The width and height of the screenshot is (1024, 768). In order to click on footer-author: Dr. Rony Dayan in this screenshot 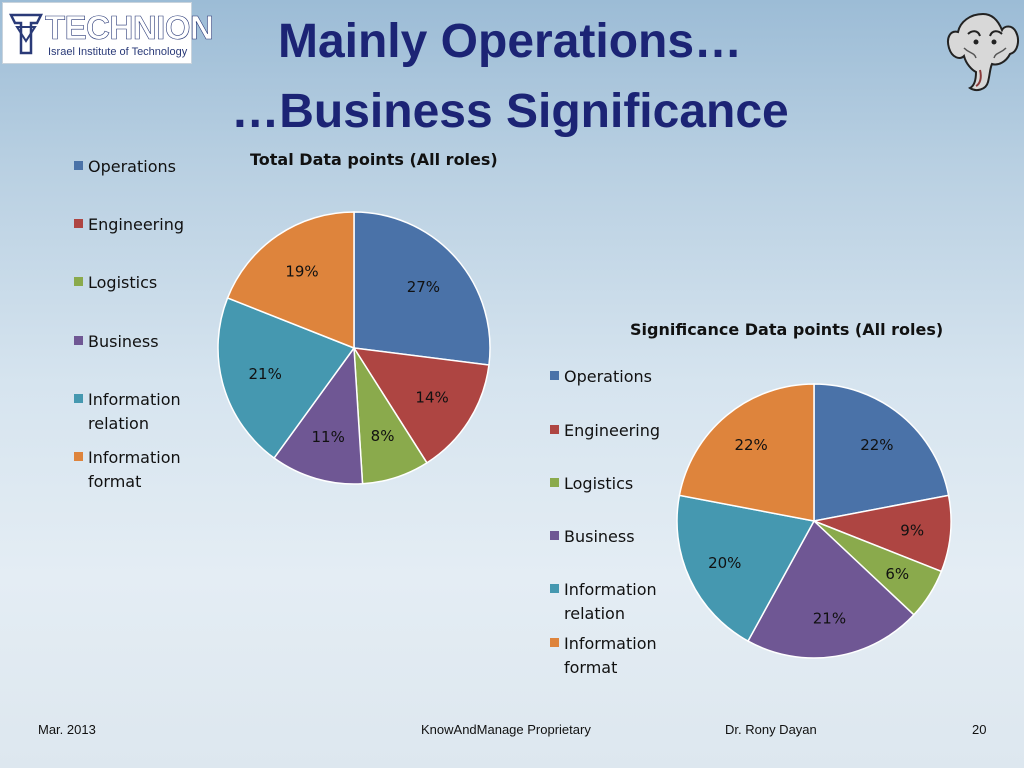, I will do `click(771, 729)`.